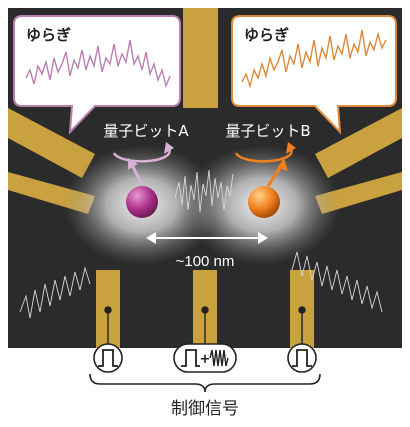 The image size is (410, 427). I want to click on precession-ring-b, so click(263, 155).